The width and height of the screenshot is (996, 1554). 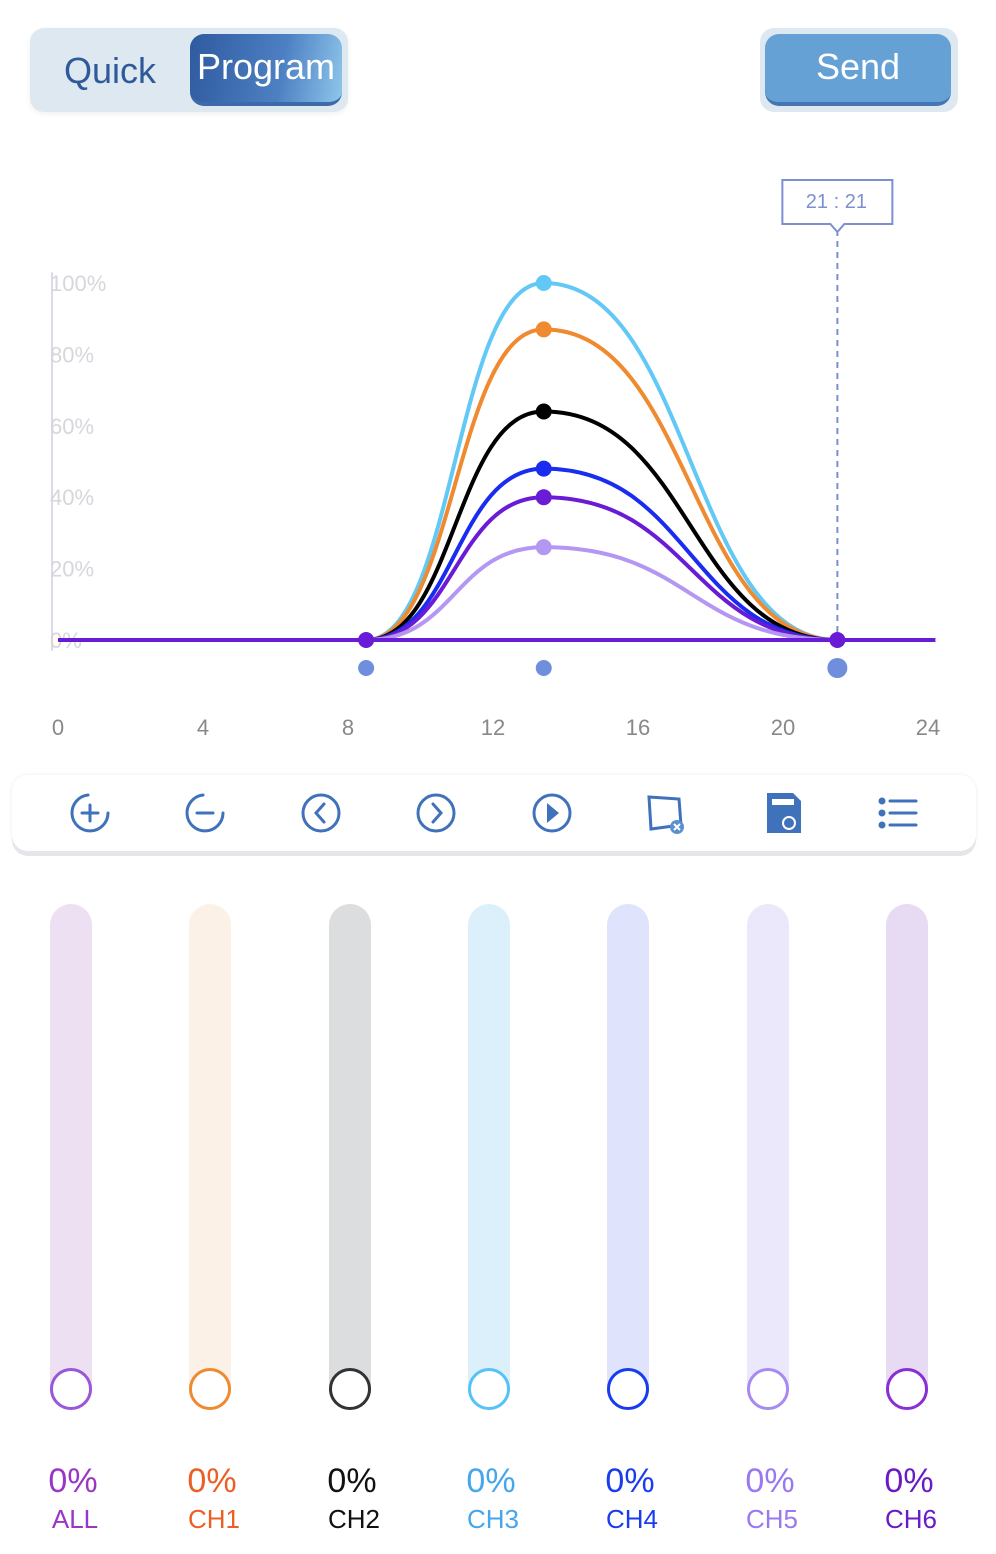 I want to click on y-tick-label: 40%, so click(x=72, y=497).